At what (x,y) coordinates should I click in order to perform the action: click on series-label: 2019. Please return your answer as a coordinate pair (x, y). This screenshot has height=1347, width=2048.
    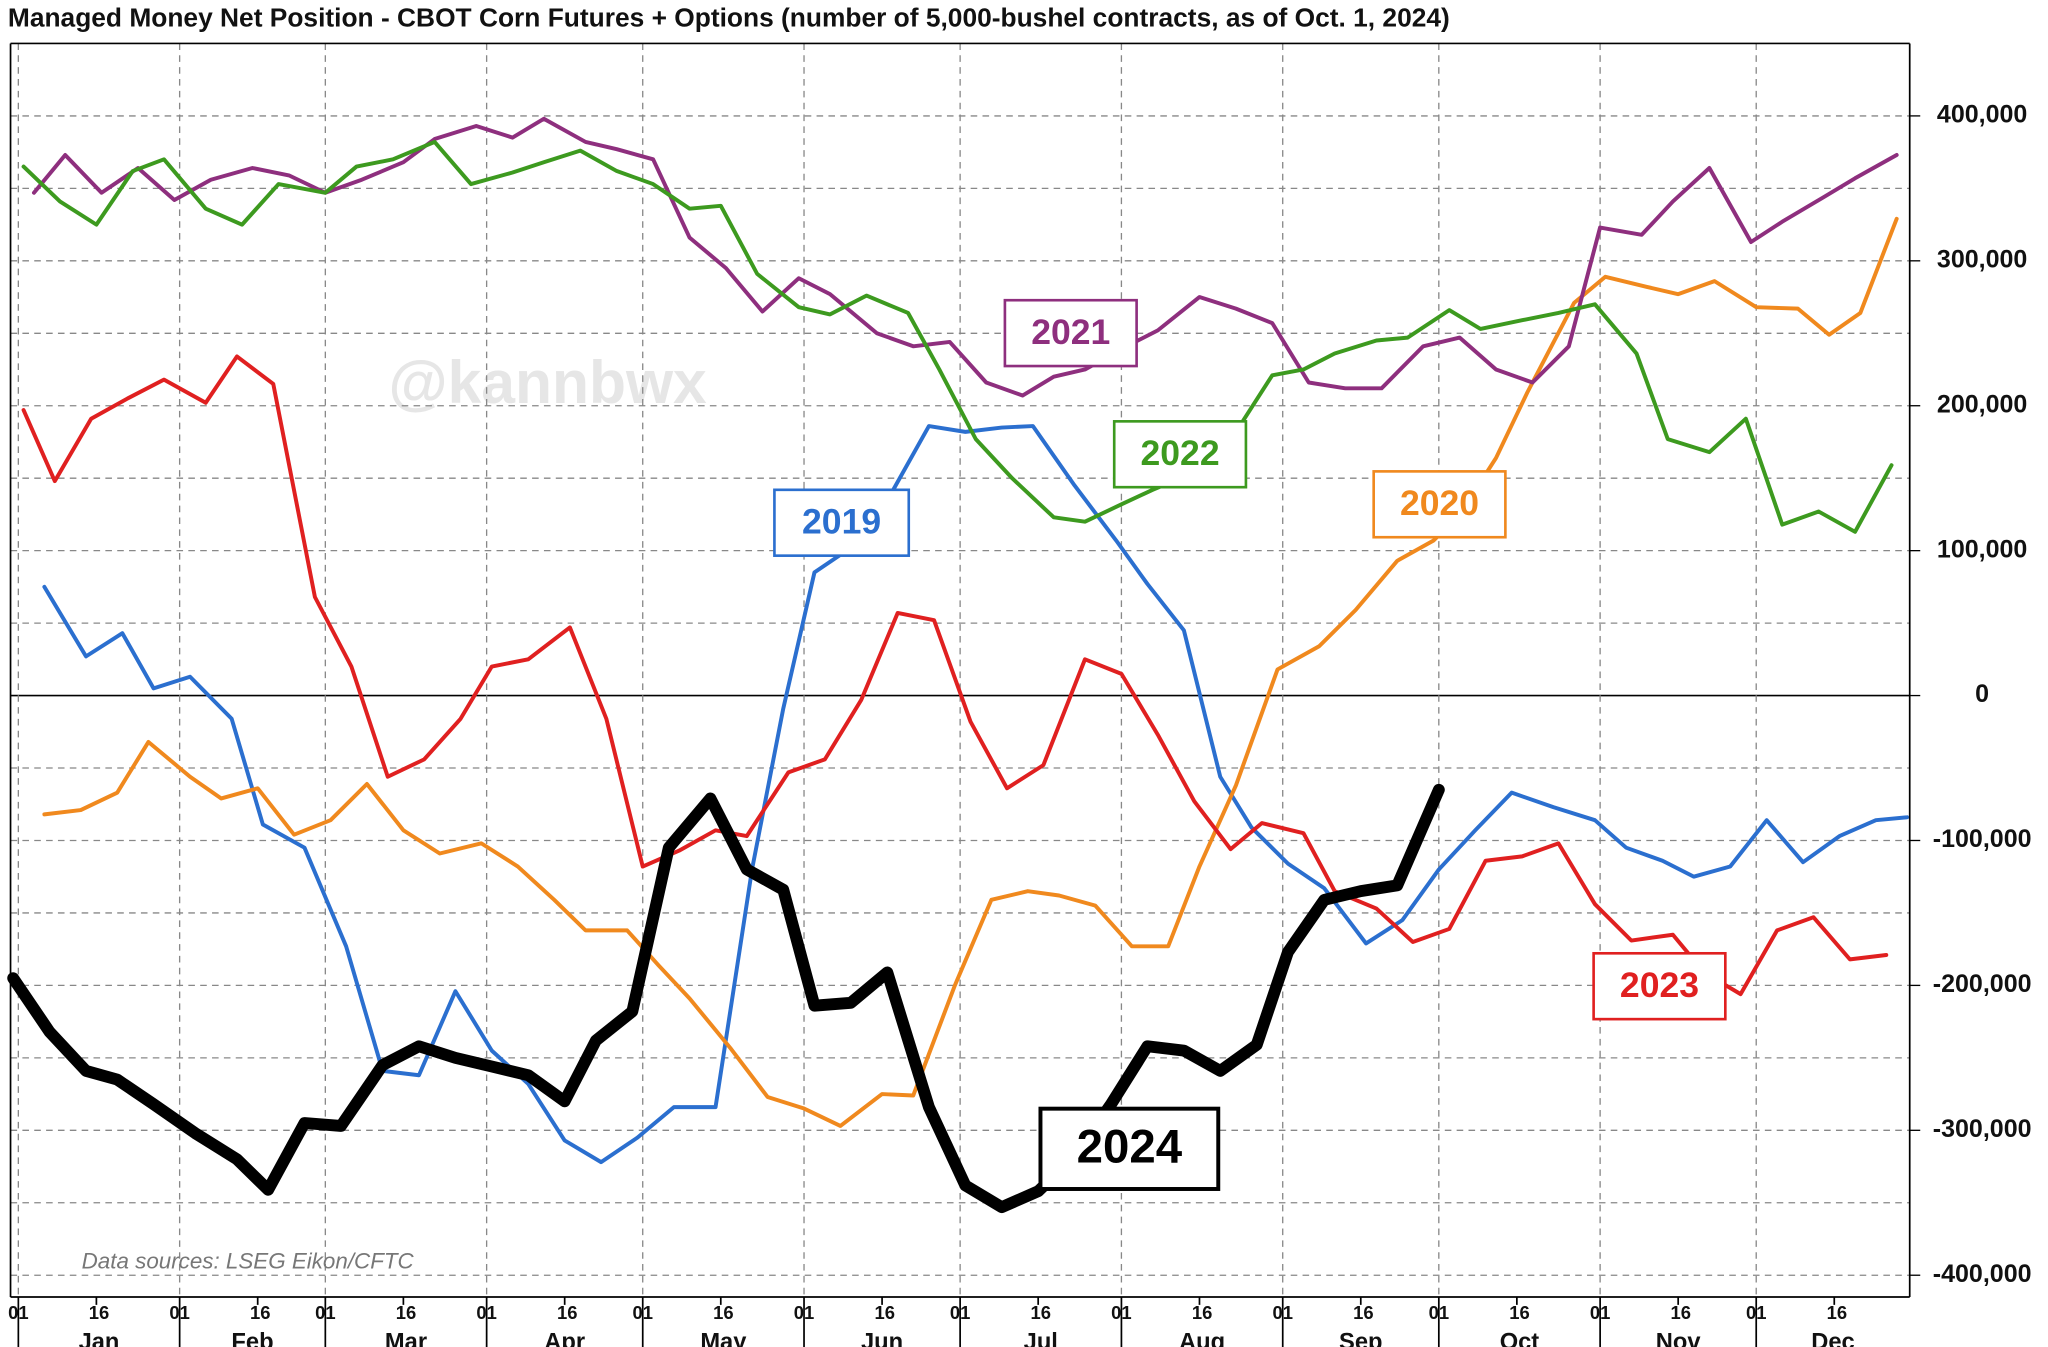
    Looking at the image, I should click on (841, 521).